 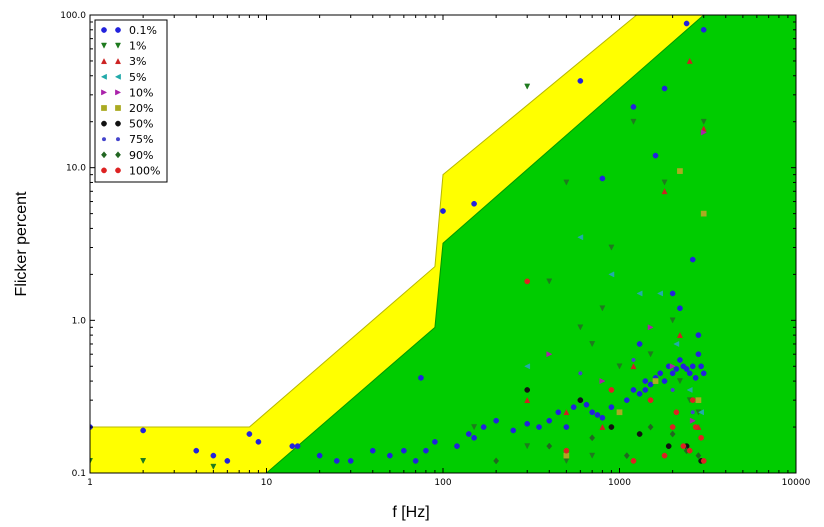 I want to click on legend-box, so click(x=131, y=101).